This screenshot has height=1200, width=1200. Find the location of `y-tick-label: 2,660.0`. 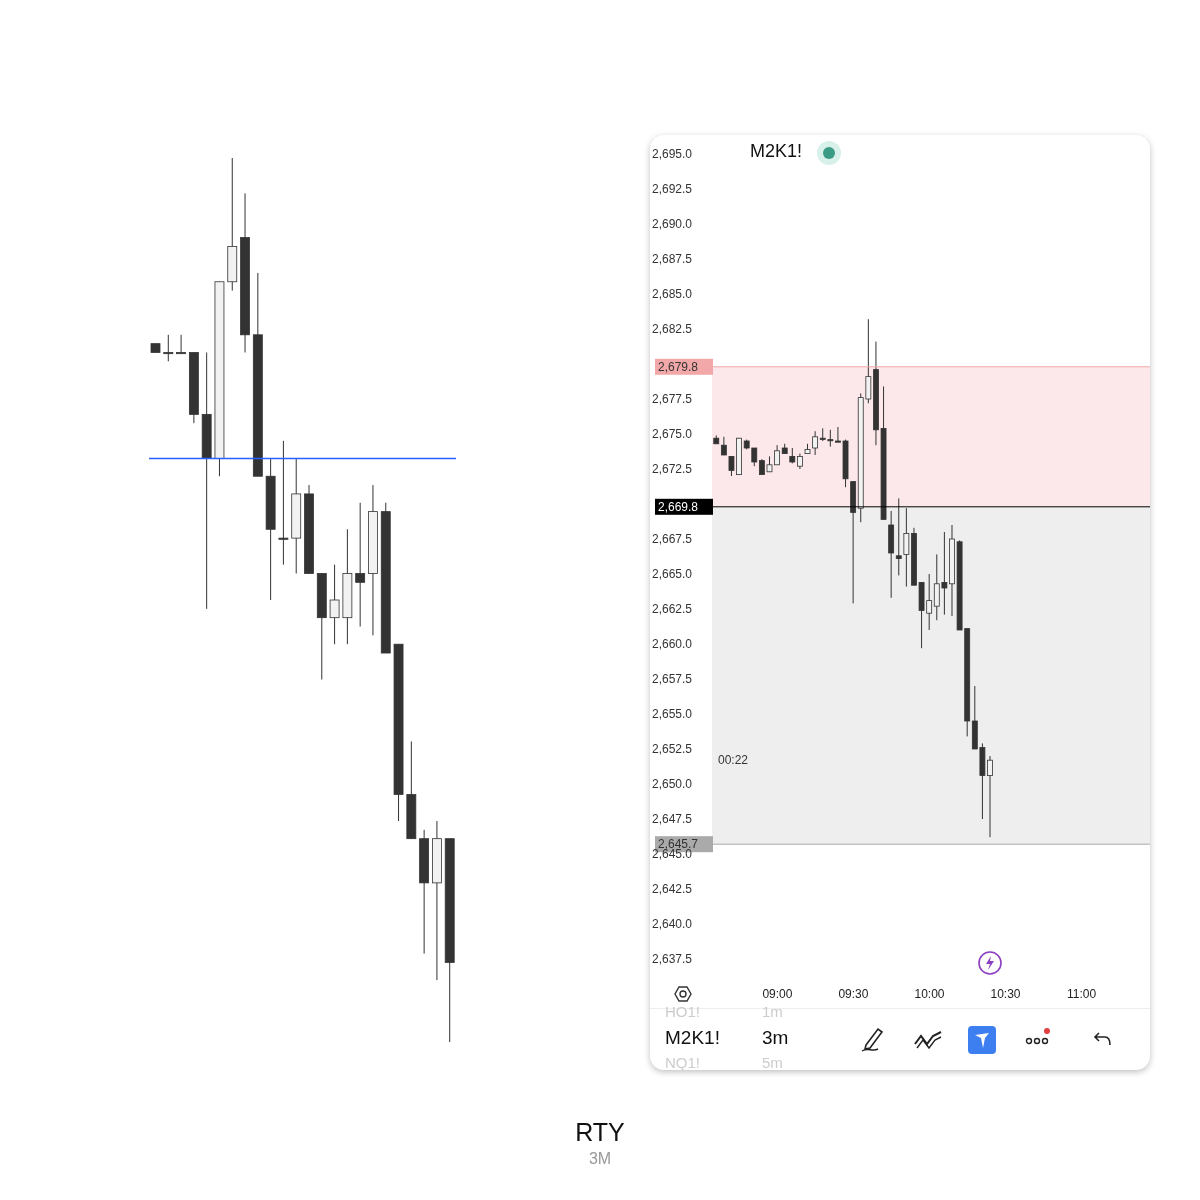

y-tick-label: 2,660.0 is located at coordinates (672, 644).